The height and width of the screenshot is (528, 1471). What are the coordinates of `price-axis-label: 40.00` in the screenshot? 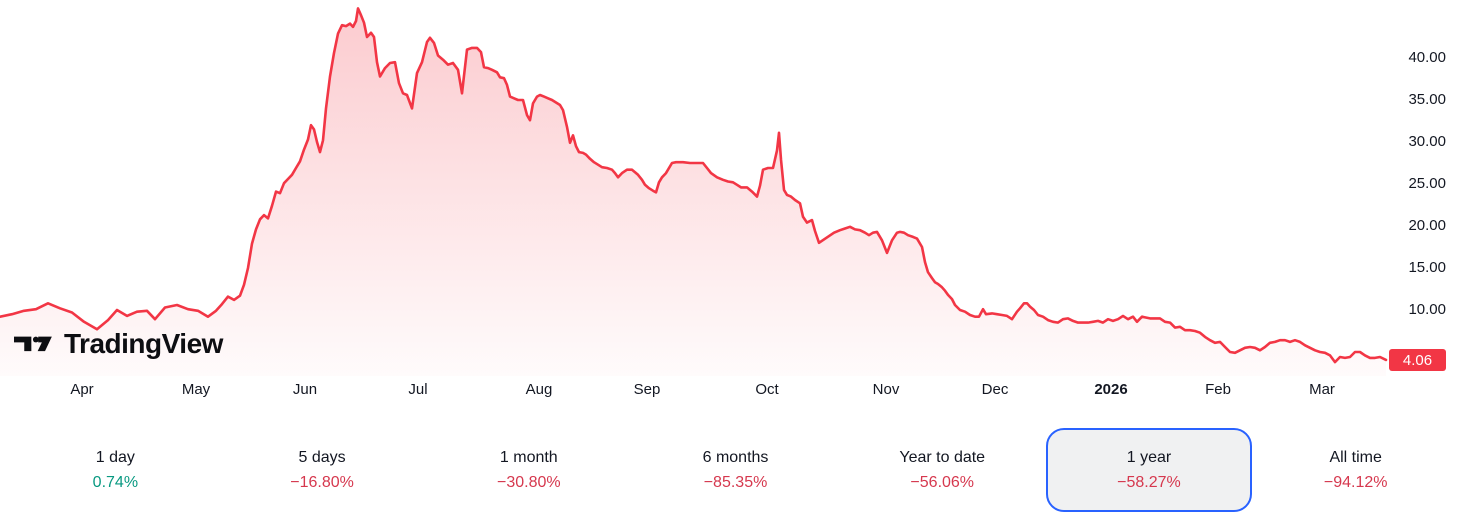 It's located at (1427, 57).